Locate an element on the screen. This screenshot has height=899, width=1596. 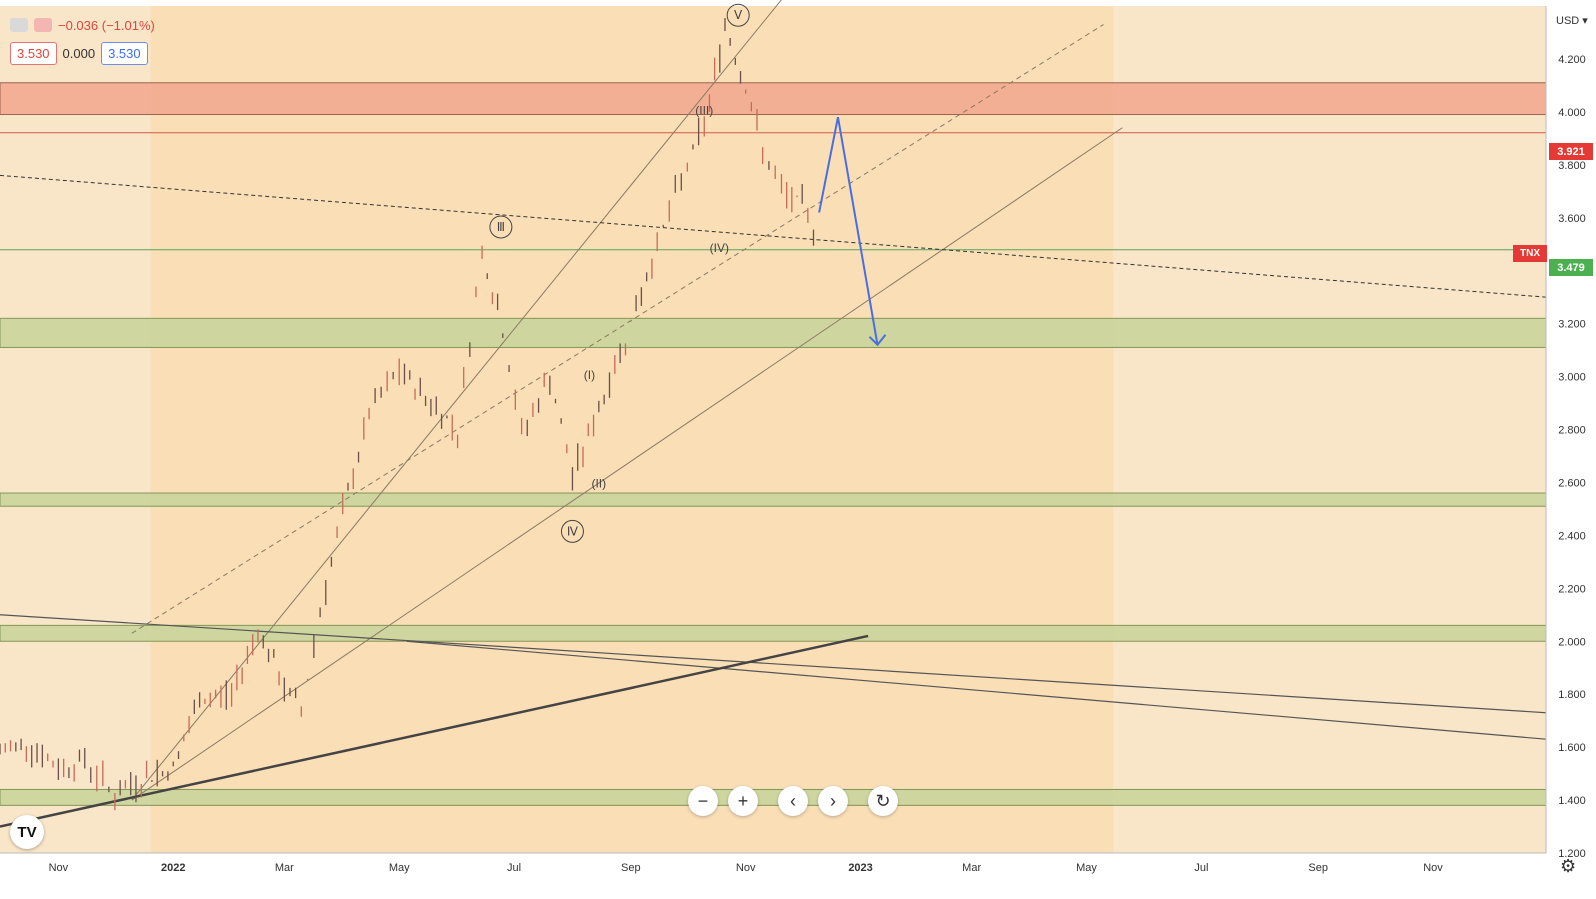
wave-label-1: (II) is located at coordinates (598, 484).